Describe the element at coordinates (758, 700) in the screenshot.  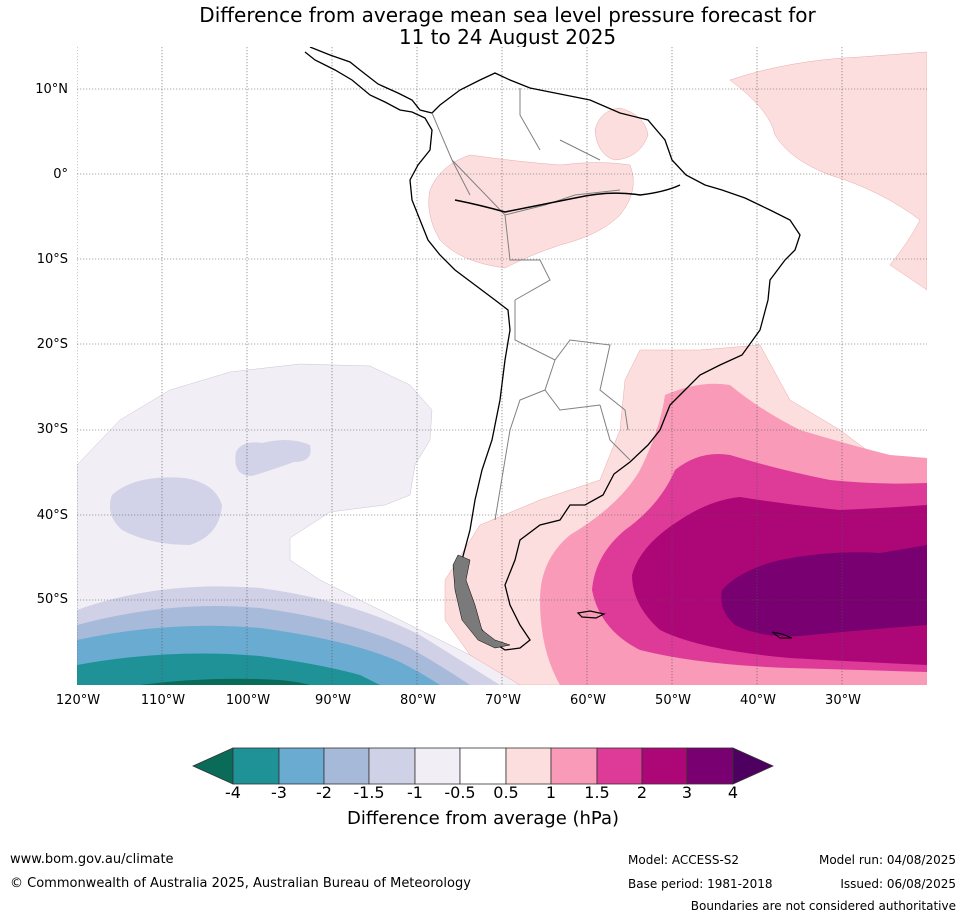
I see `lon-label-40w: 40°W` at that location.